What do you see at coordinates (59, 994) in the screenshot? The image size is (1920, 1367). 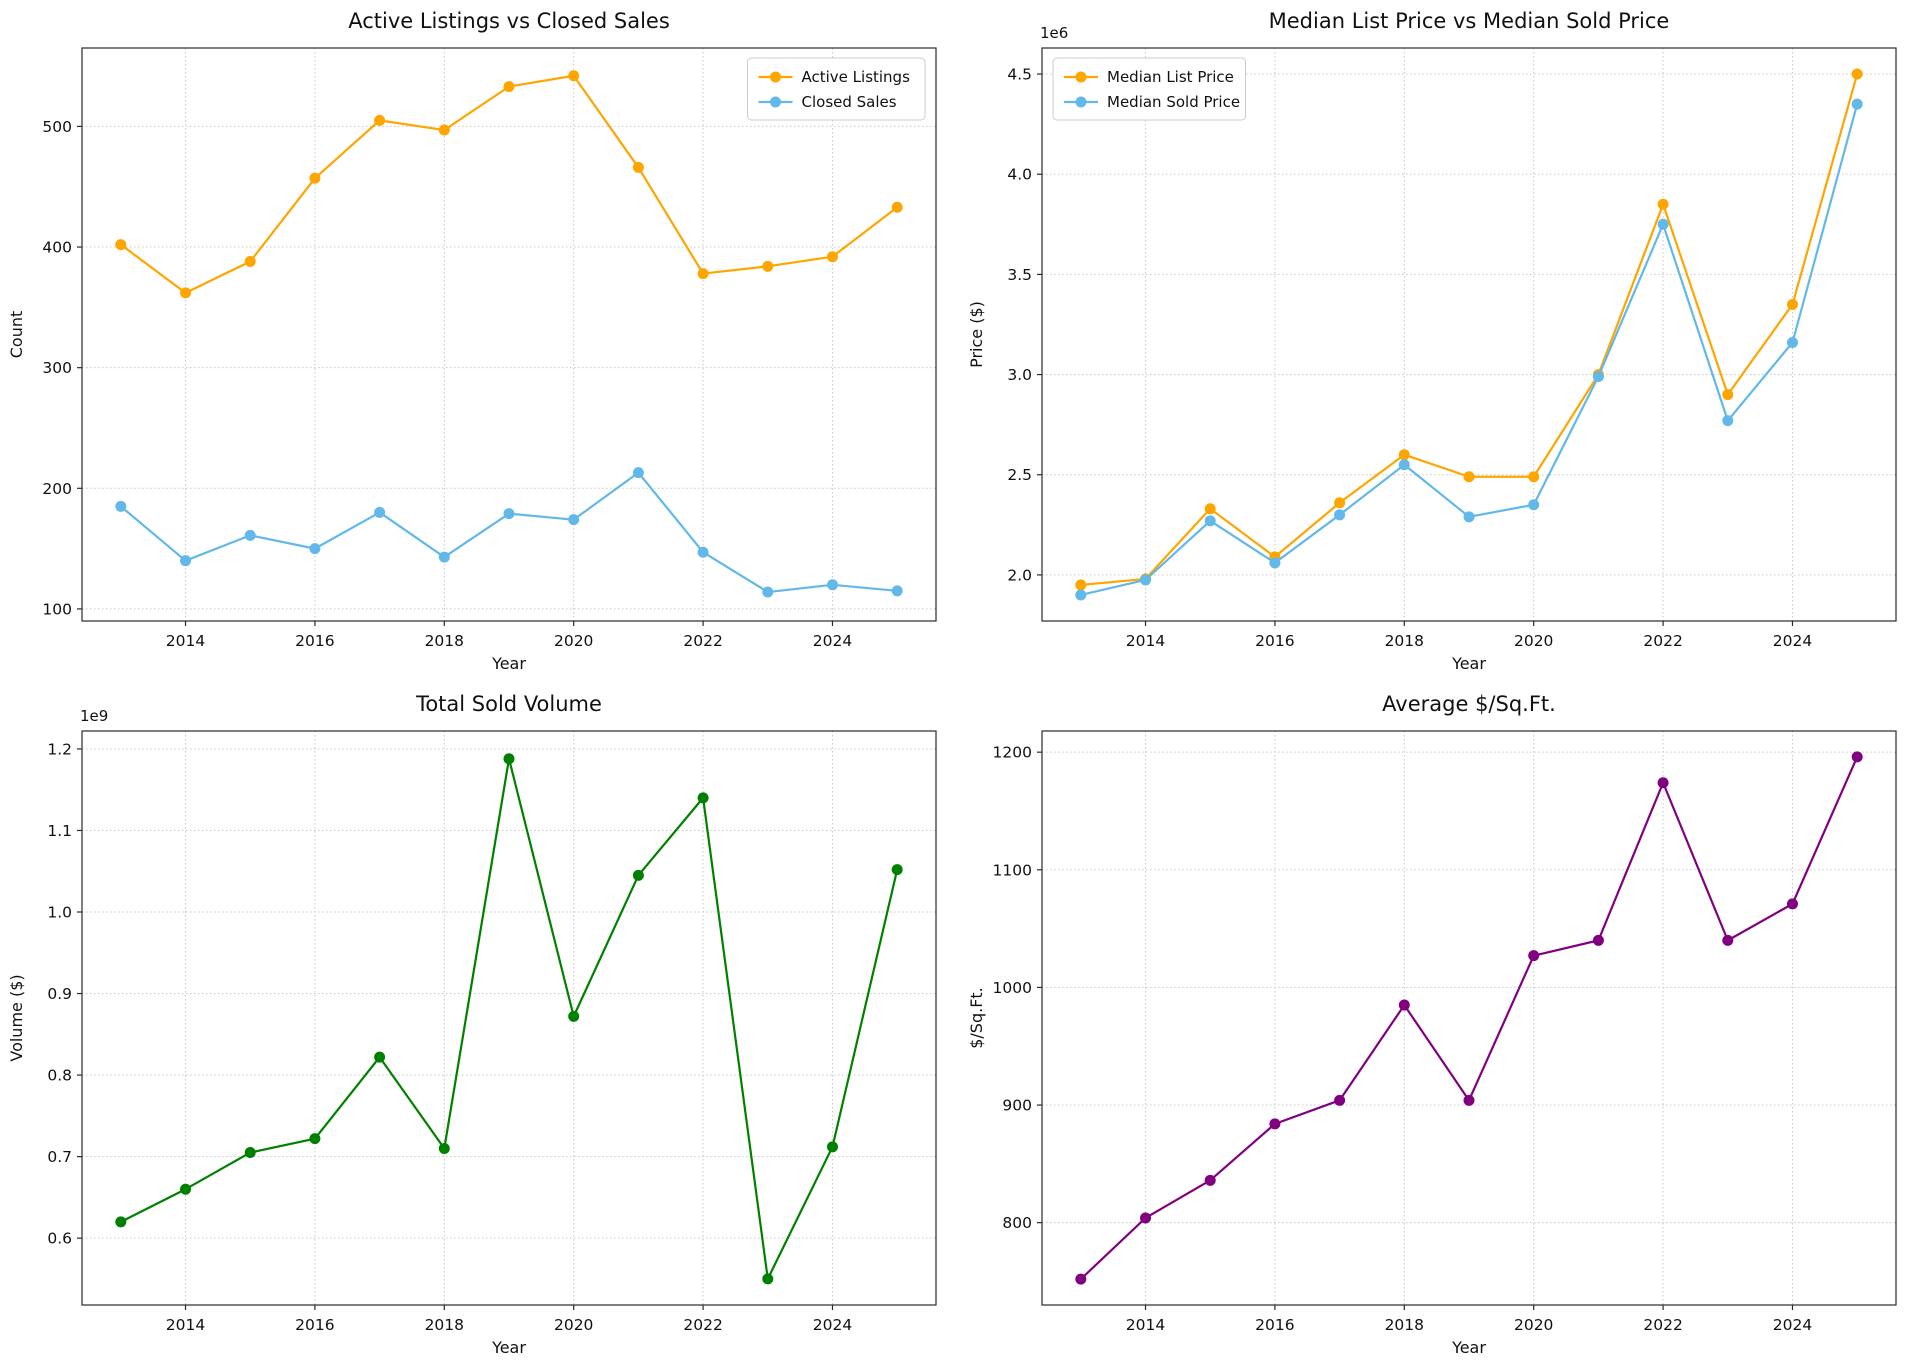 I see `svg-text: 0.9` at bounding box center [59, 994].